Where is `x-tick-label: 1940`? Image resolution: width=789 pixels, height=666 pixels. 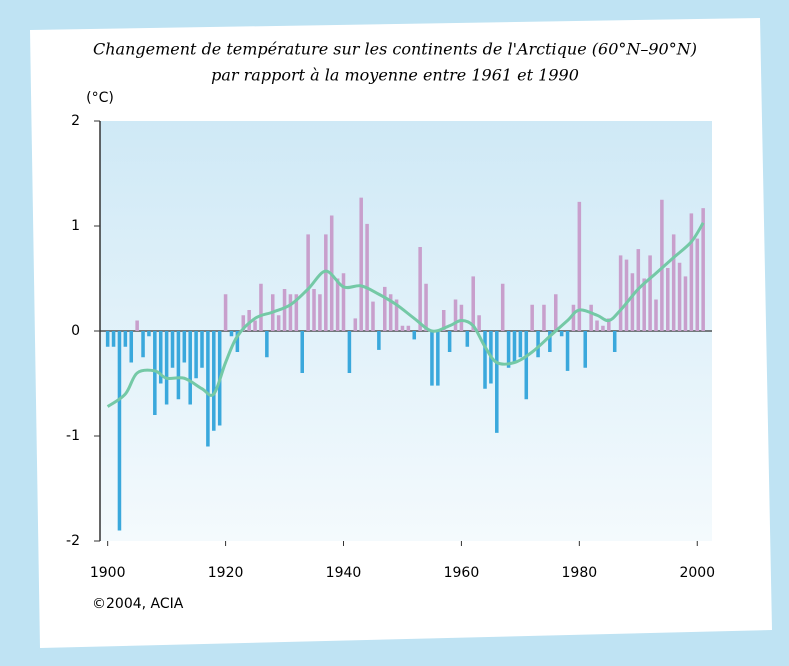
x-tick-label: 1940 is located at coordinates (344, 573).